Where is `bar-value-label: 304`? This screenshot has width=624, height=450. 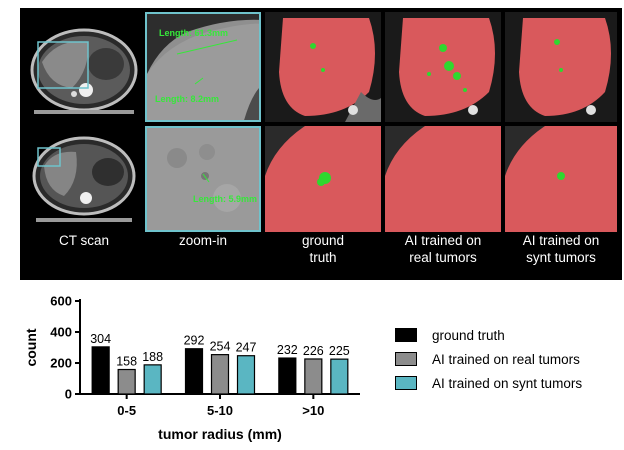
bar-value-label: 304 is located at coordinates (100, 339).